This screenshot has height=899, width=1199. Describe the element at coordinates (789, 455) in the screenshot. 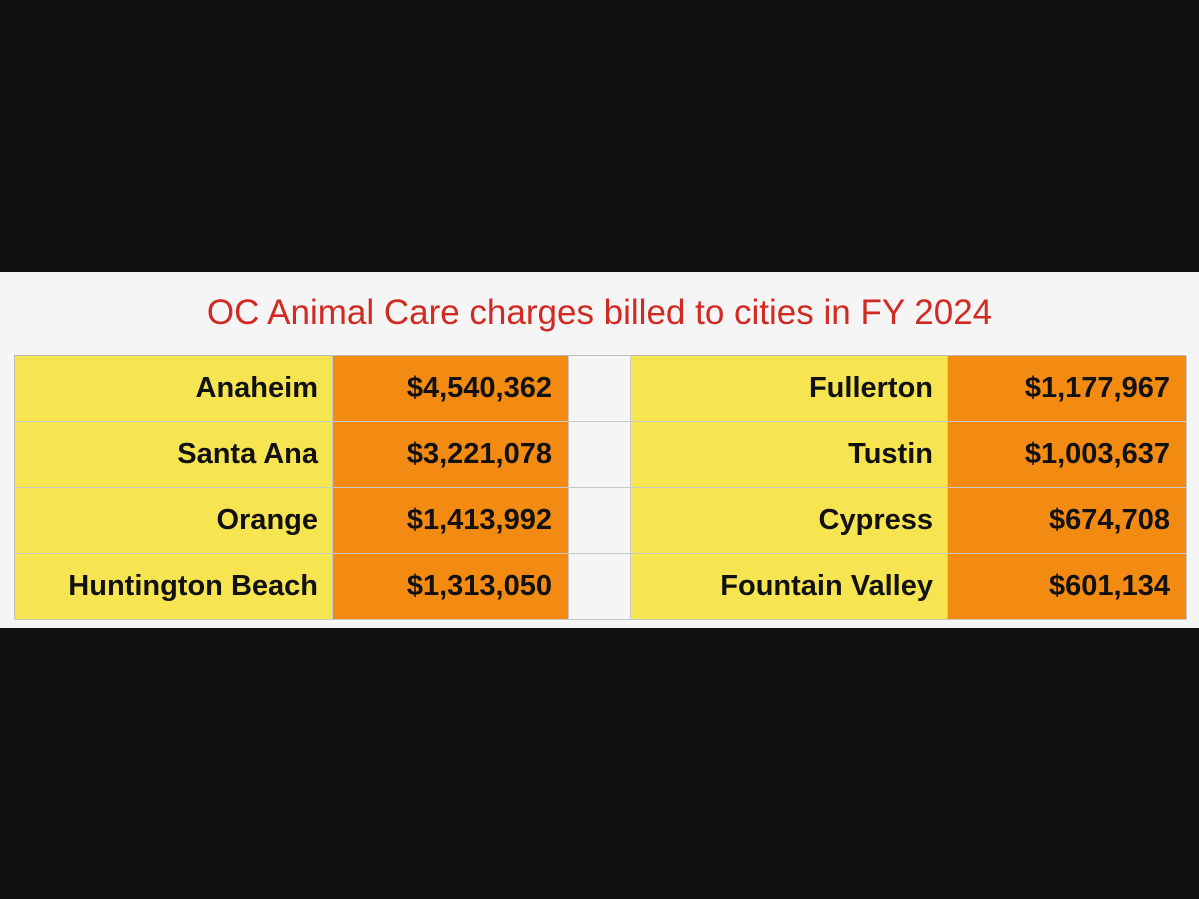

I see `city-cell: Tustin` at that location.